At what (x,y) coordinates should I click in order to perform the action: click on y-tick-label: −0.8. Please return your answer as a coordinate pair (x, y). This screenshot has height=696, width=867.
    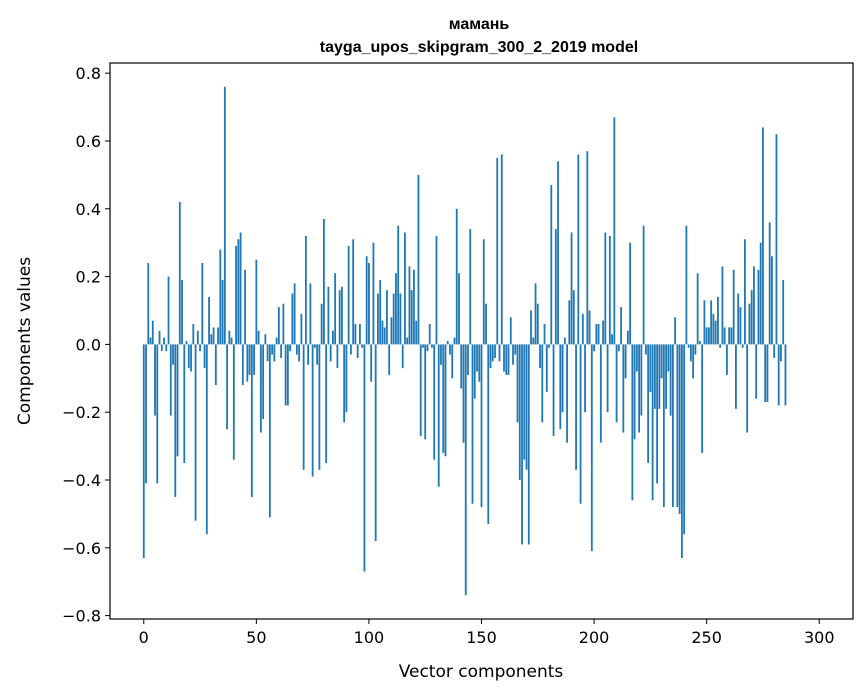
    Looking at the image, I should click on (81, 616).